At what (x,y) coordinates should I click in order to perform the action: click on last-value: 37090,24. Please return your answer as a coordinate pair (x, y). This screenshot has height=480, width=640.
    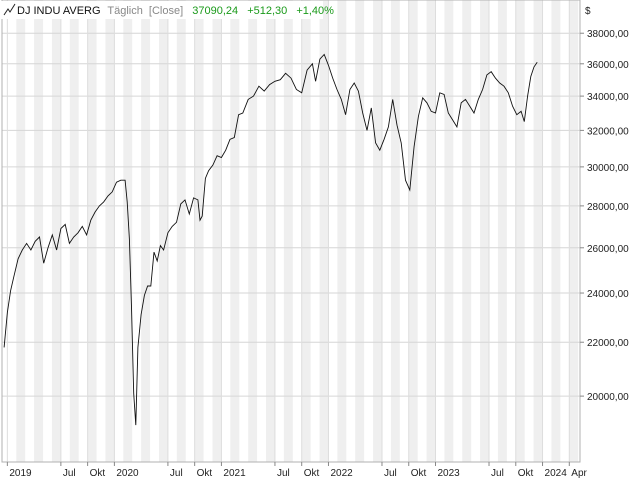
    Looking at the image, I should click on (215, 11).